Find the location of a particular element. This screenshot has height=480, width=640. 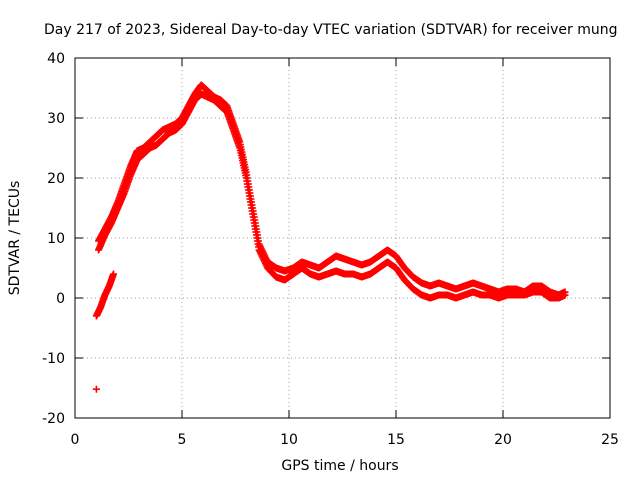

y-tick-label: -10 is located at coordinates (53, 359).